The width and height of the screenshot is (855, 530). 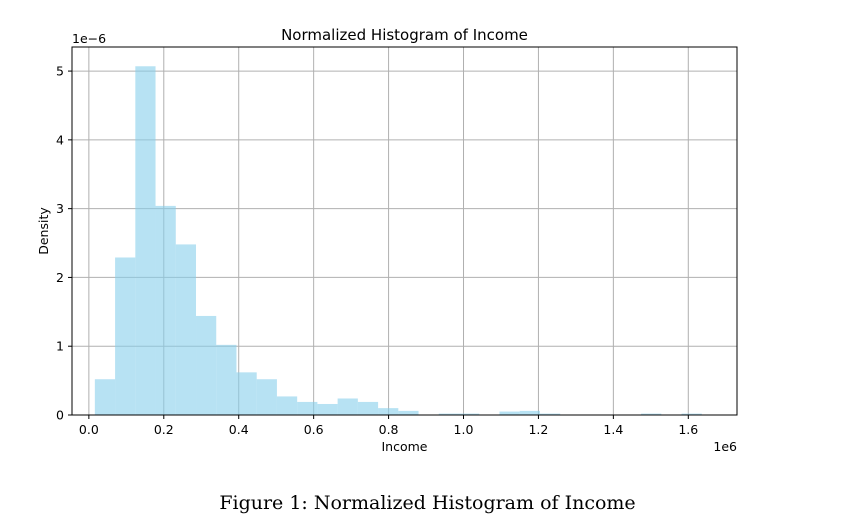 I want to click on x-tick-label: 1.6, so click(x=688, y=429).